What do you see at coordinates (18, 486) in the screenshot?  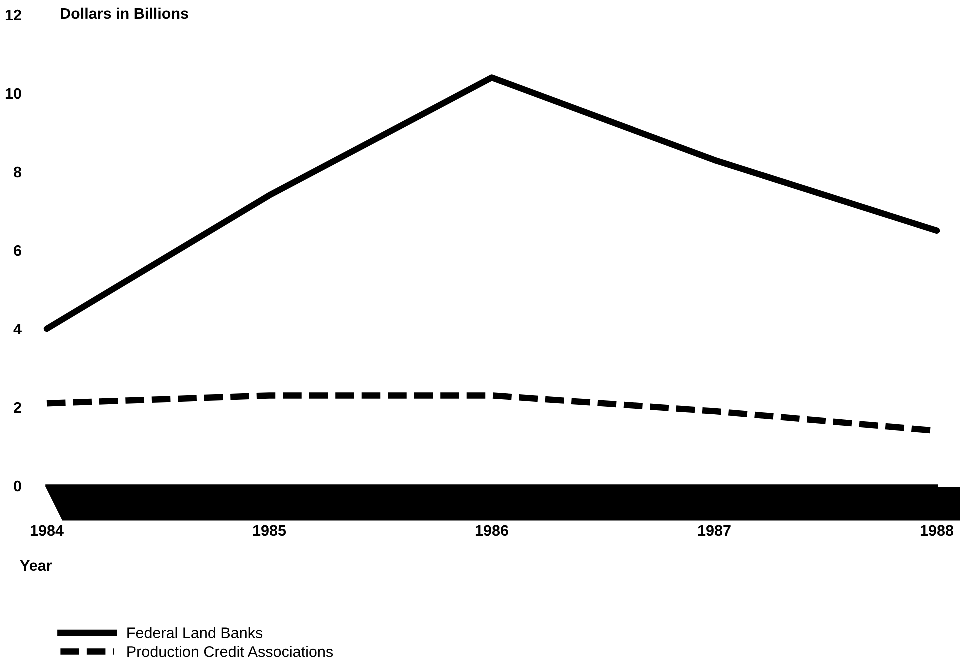 I see `y-tick-label: 0` at bounding box center [18, 486].